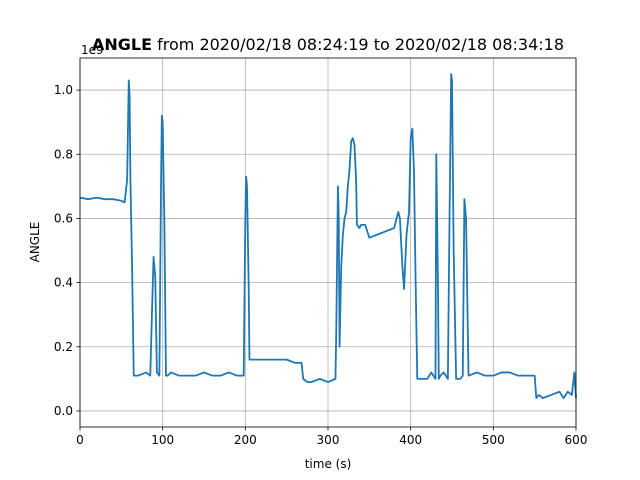  I want to click on x-tick-label: 100, so click(162, 440).